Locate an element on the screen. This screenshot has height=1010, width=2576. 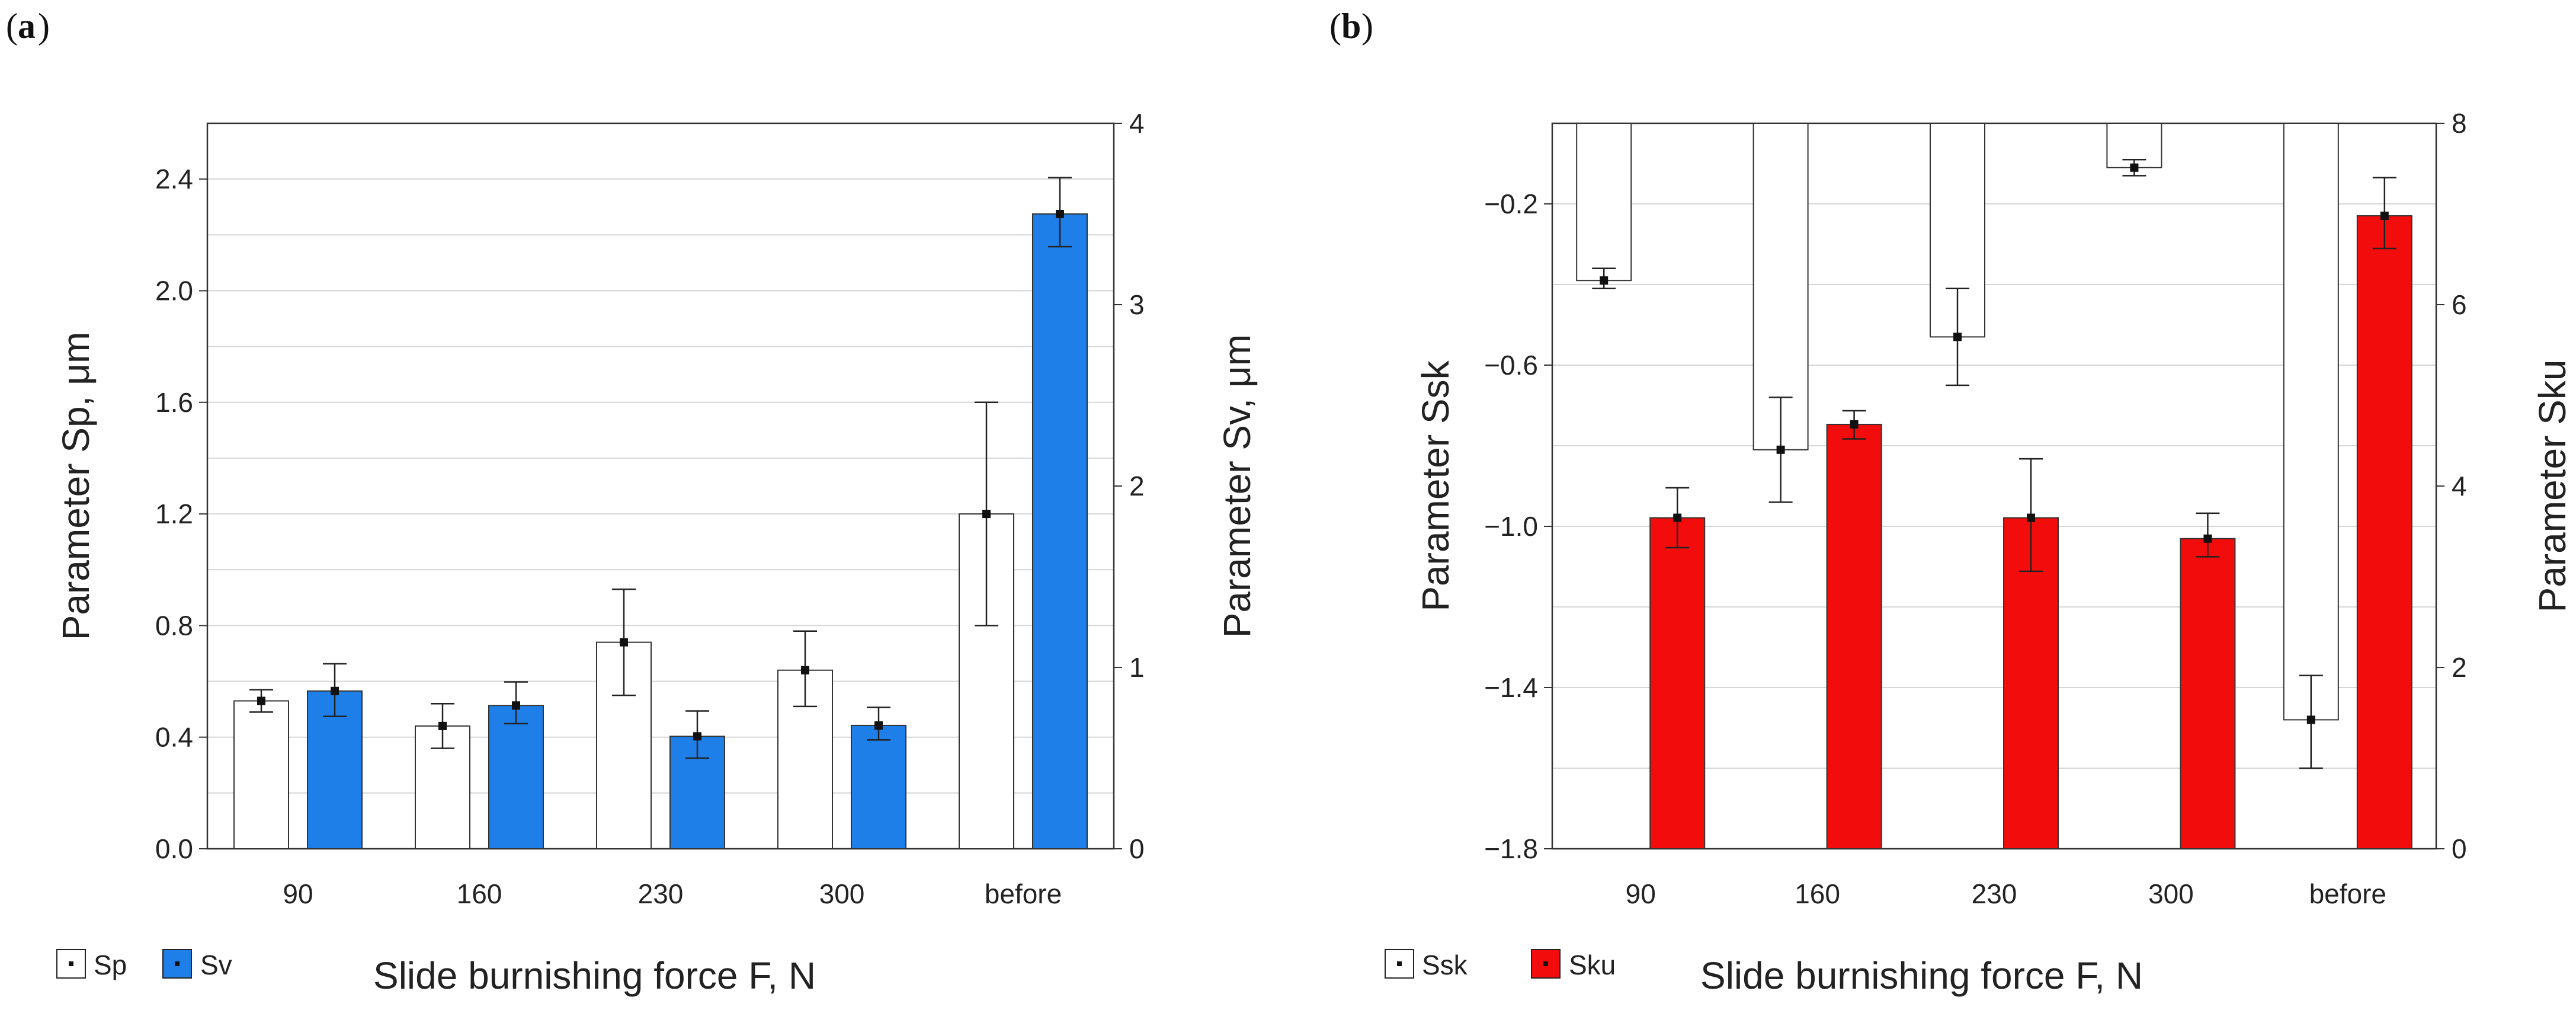
chart-a-y-left-tick-label: 0.8 is located at coordinates (174, 625).